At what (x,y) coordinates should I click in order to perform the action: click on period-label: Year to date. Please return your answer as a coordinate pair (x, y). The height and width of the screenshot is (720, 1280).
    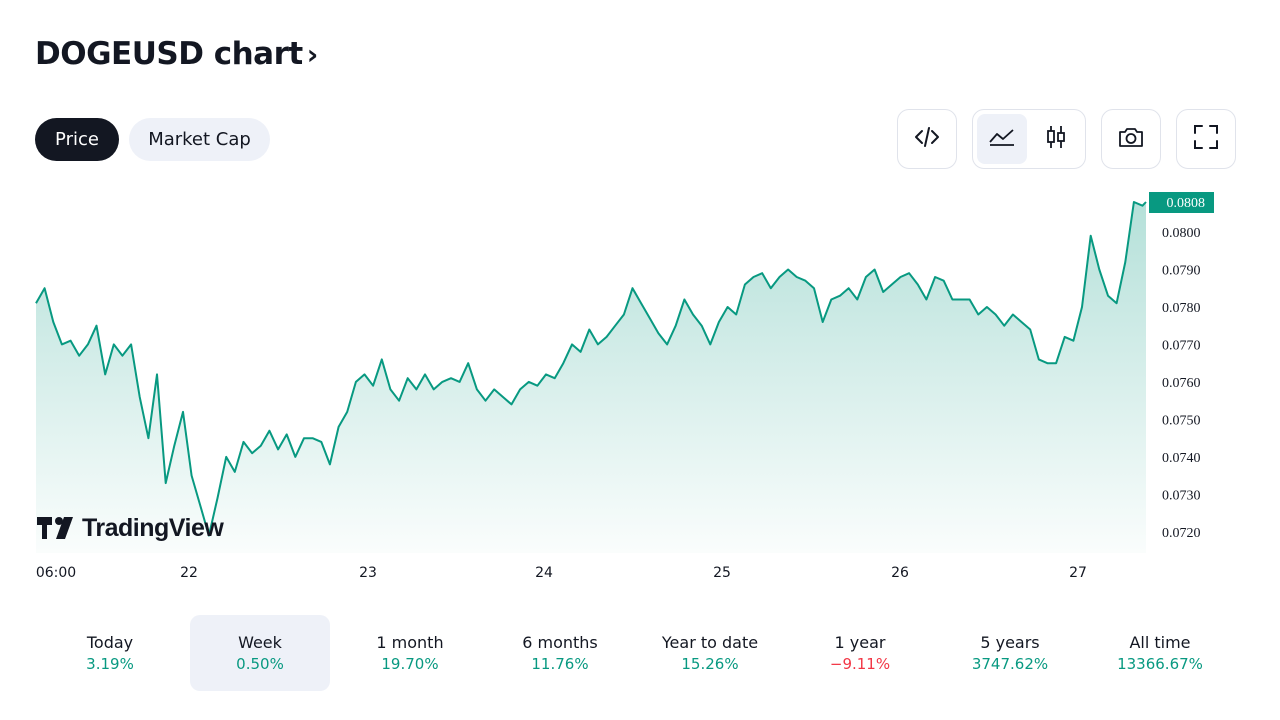
    Looking at the image, I should click on (710, 642).